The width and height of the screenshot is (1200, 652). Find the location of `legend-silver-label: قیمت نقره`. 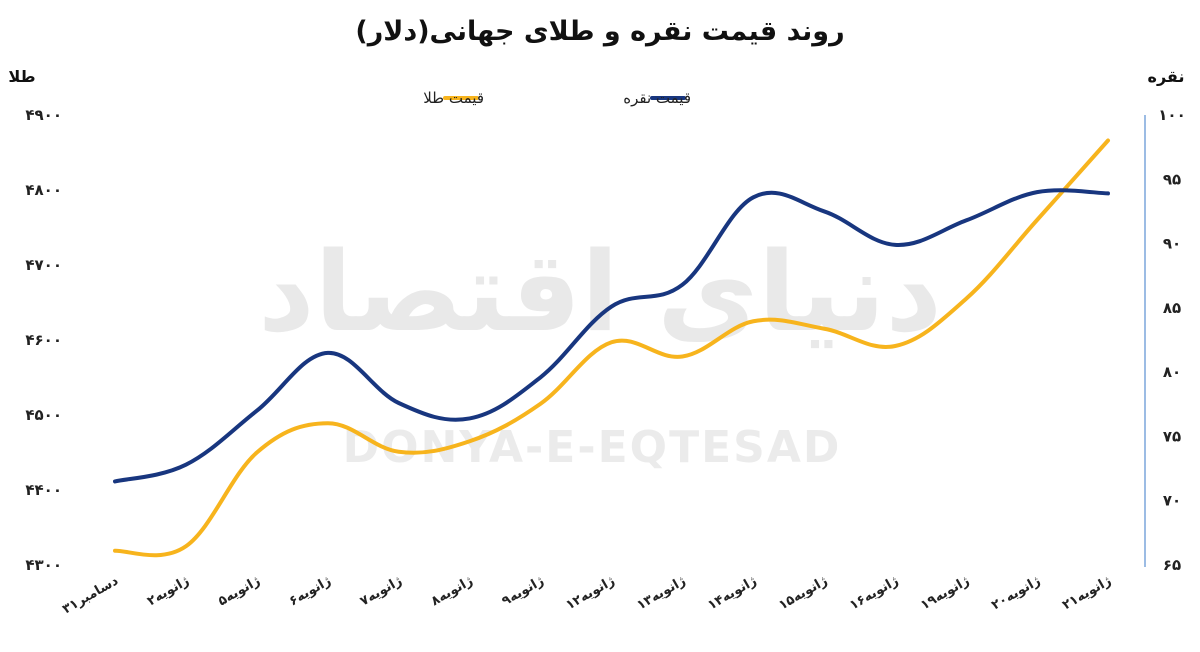

legend-silver-label: قیمت نقره is located at coordinates (657, 98).